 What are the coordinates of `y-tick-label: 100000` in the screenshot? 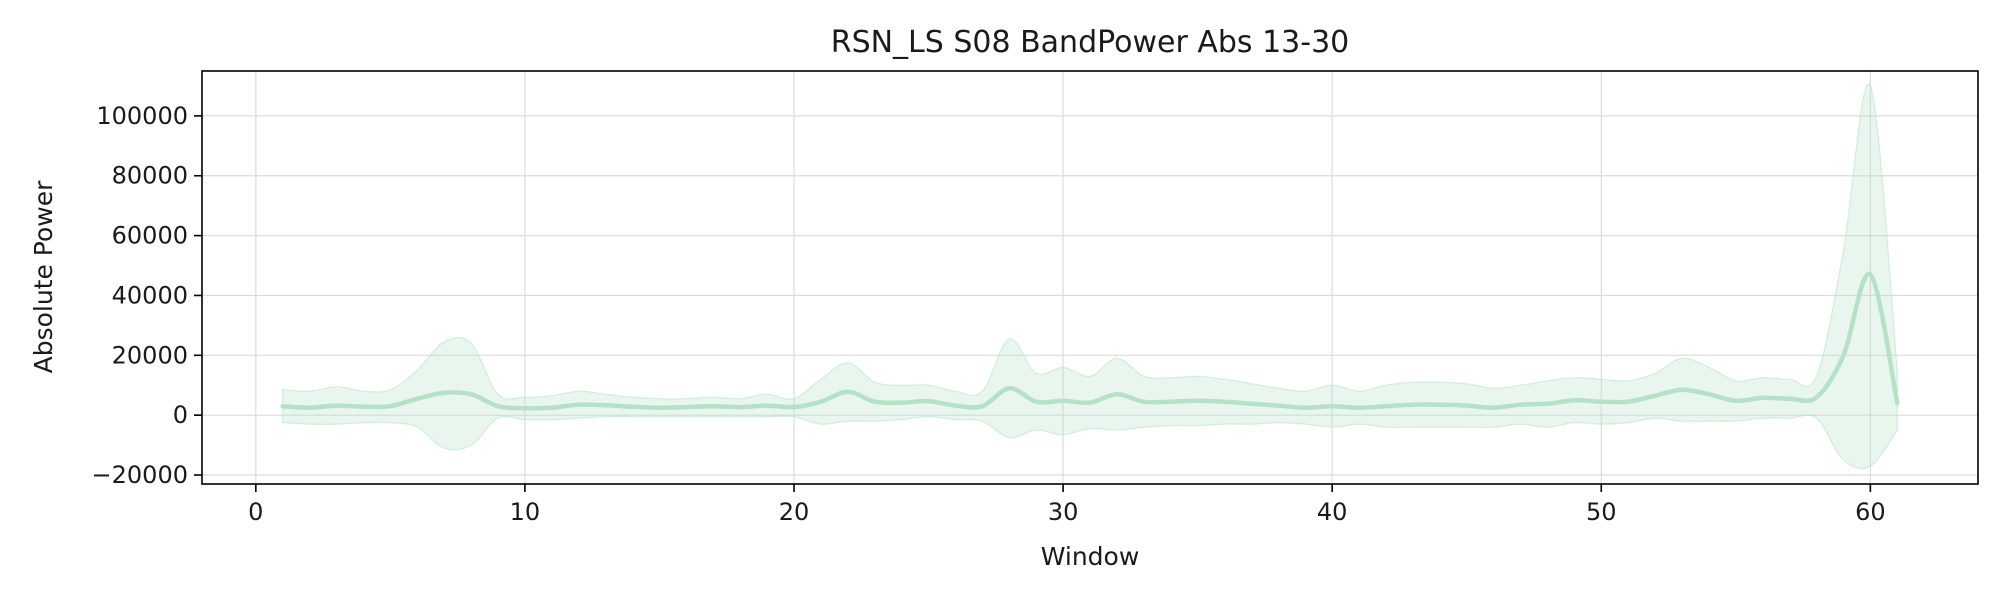 It's located at (142, 116).